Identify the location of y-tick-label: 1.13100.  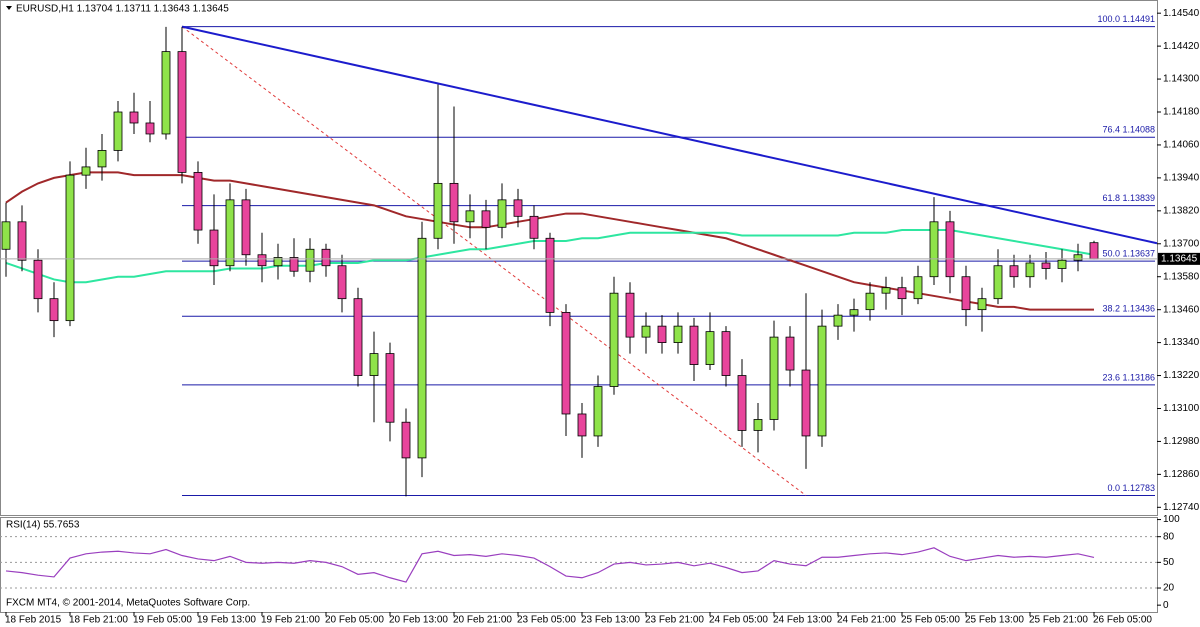
(1181, 408).